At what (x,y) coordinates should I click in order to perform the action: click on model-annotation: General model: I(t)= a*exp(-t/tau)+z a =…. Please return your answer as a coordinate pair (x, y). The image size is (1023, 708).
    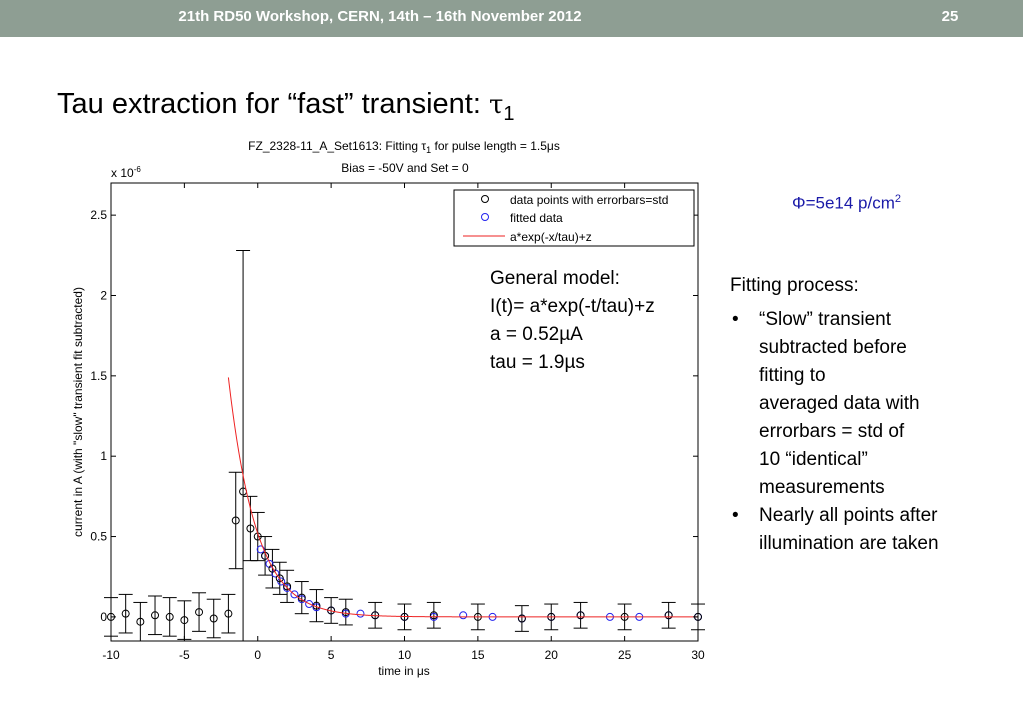
    Looking at the image, I should click on (572, 320).